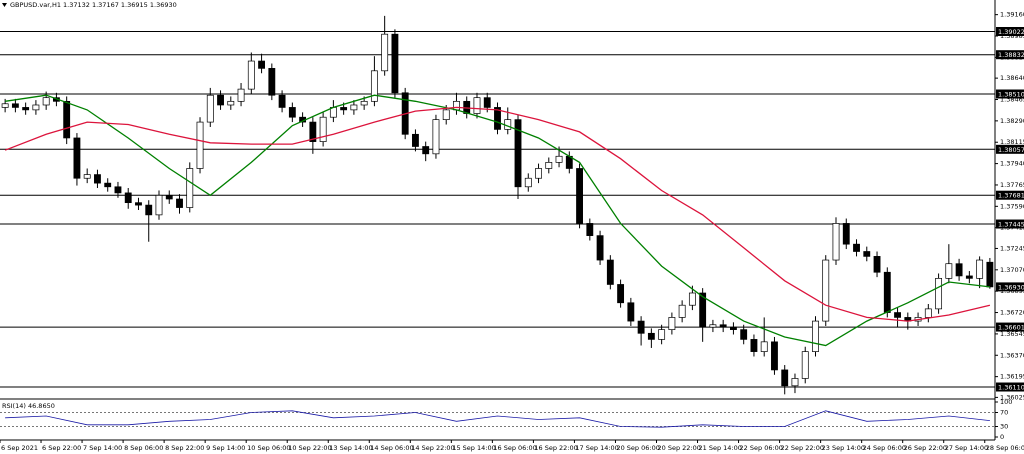 The height and width of the screenshot is (454, 1024). I want to click on level-label: 1.39022, so click(1011, 32).